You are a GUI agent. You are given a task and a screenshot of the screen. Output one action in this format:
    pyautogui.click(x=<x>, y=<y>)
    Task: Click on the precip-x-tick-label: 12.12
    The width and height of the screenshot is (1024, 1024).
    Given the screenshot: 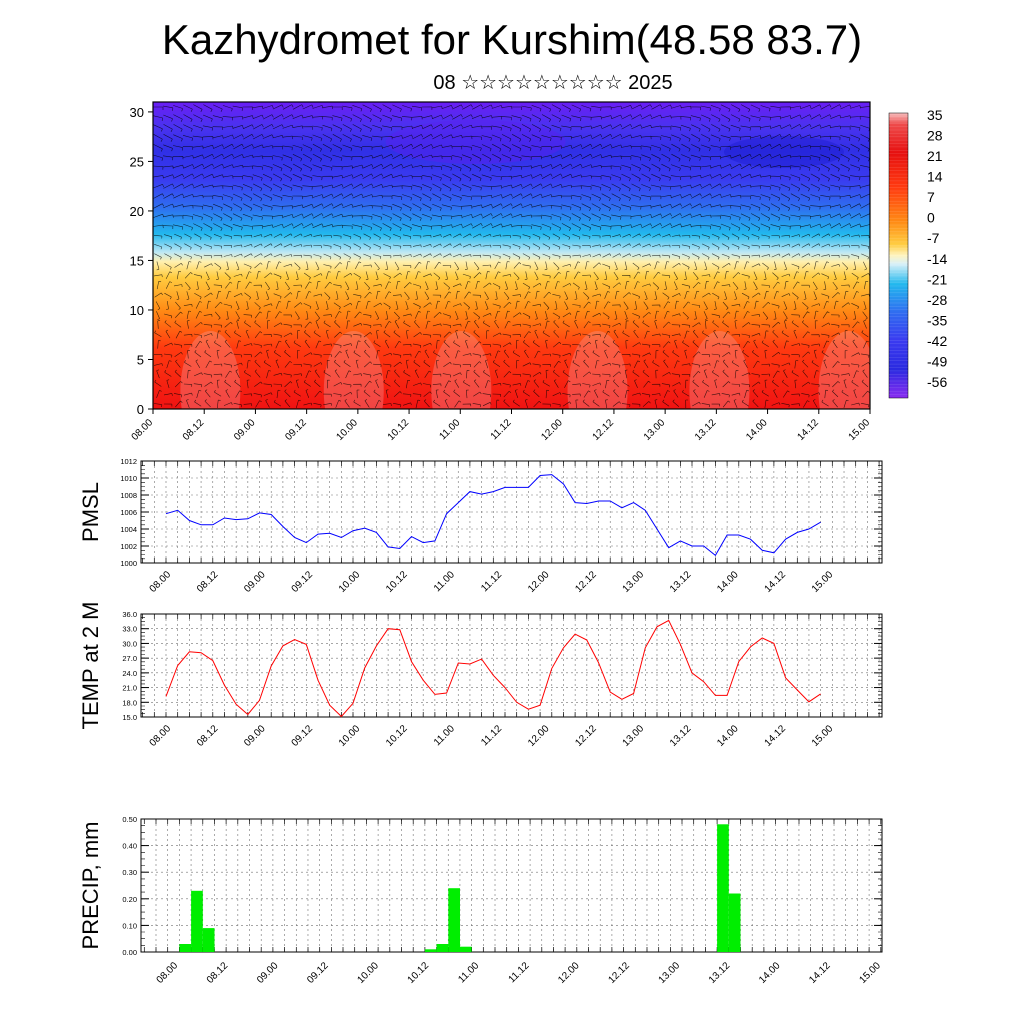 What is the action you would take?
    pyautogui.click(x=619, y=973)
    